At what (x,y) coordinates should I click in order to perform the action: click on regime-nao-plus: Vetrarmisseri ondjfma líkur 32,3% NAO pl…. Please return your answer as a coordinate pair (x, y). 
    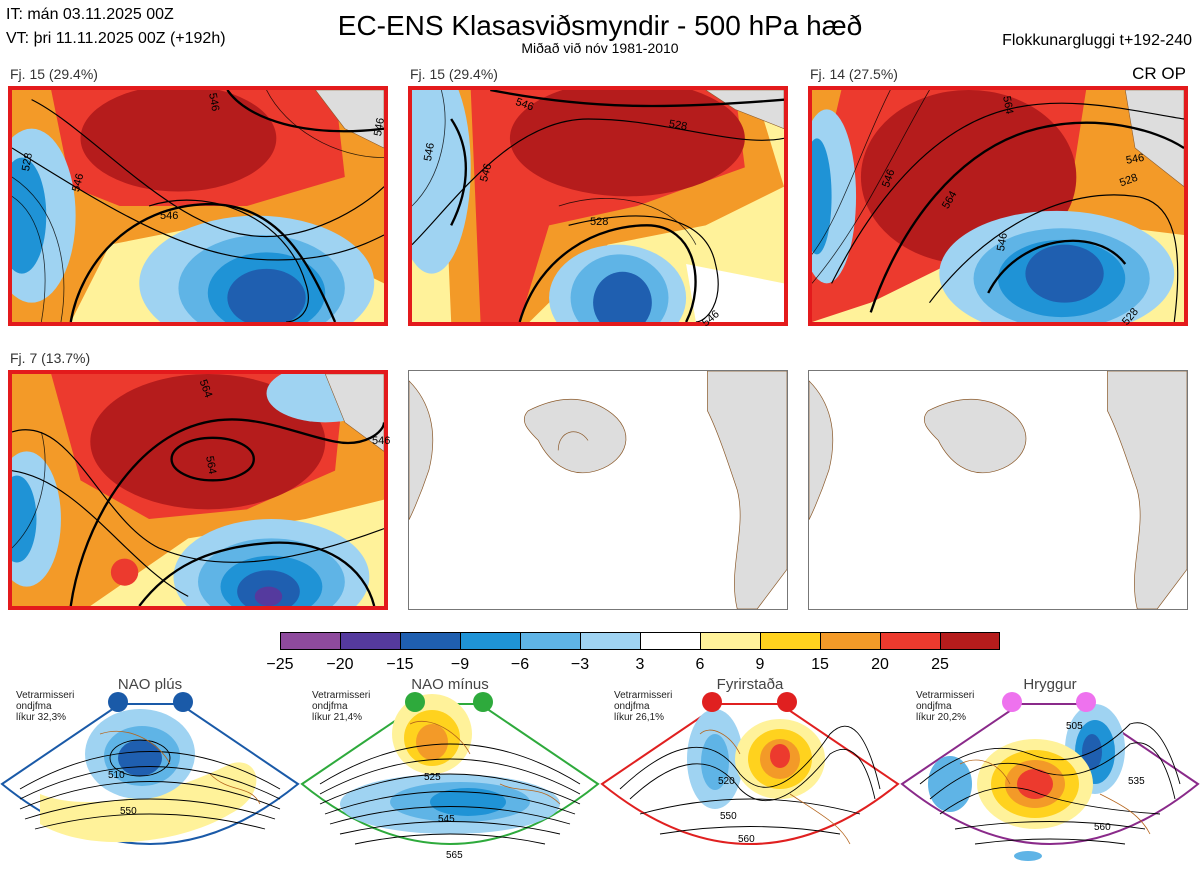
    Looking at the image, I should click on (150, 772).